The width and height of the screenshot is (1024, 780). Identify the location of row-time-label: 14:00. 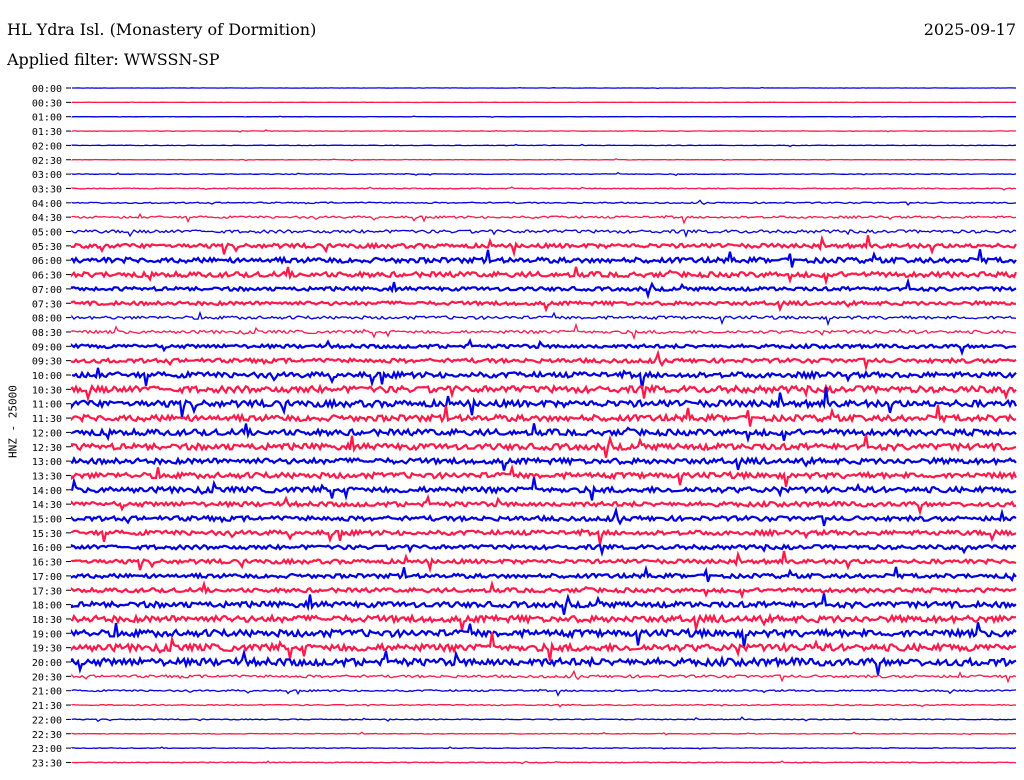
(47, 491).